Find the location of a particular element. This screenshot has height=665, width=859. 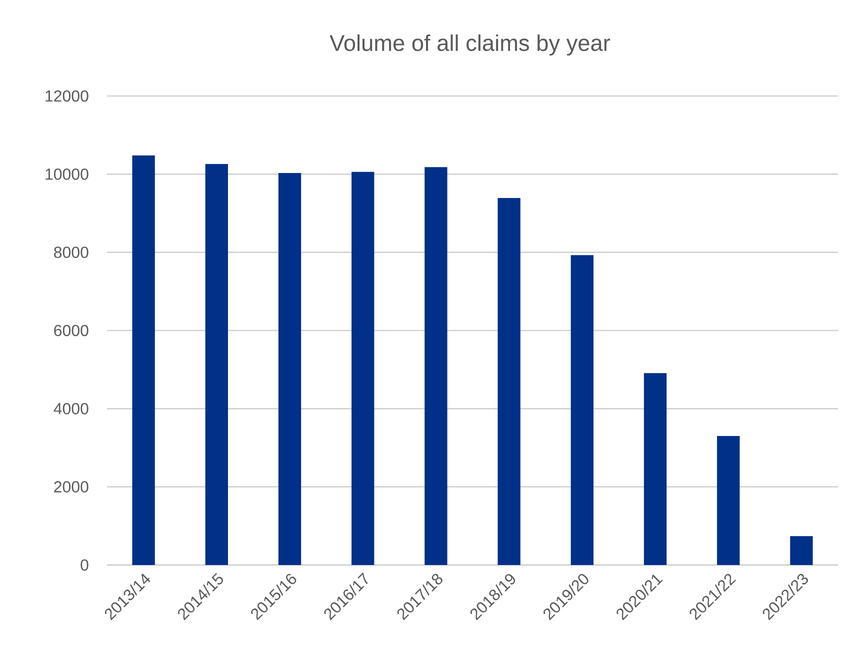

y-tick-label: 2000 is located at coordinates (71, 486).